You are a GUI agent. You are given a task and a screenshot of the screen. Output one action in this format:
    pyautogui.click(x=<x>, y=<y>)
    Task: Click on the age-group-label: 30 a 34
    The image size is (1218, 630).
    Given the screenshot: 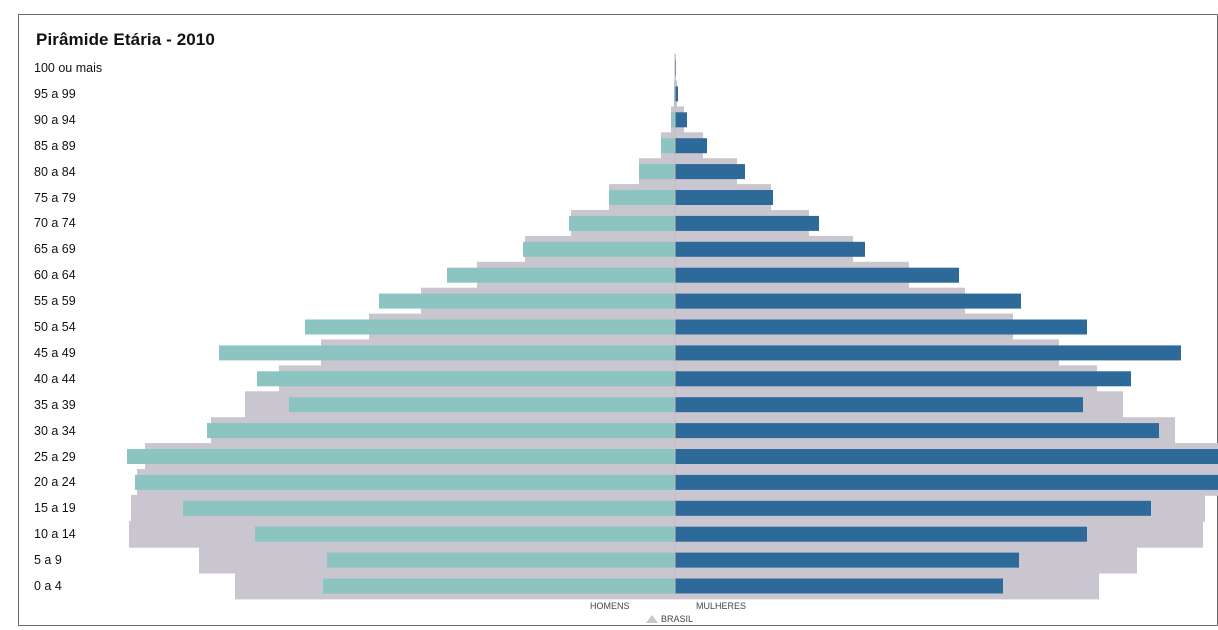 What is the action you would take?
    pyautogui.click(x=55, y=430)
    